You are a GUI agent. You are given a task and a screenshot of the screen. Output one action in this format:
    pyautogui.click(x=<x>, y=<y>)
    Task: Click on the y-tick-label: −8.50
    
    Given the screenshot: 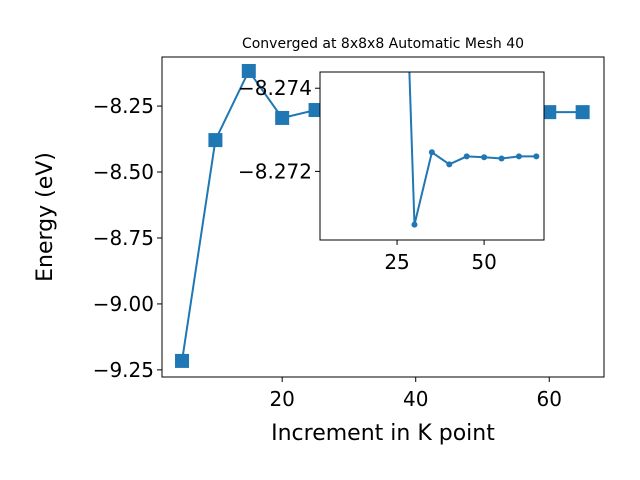 What is the action you would take?
    pyautogui.click(x=123, y=172)
    